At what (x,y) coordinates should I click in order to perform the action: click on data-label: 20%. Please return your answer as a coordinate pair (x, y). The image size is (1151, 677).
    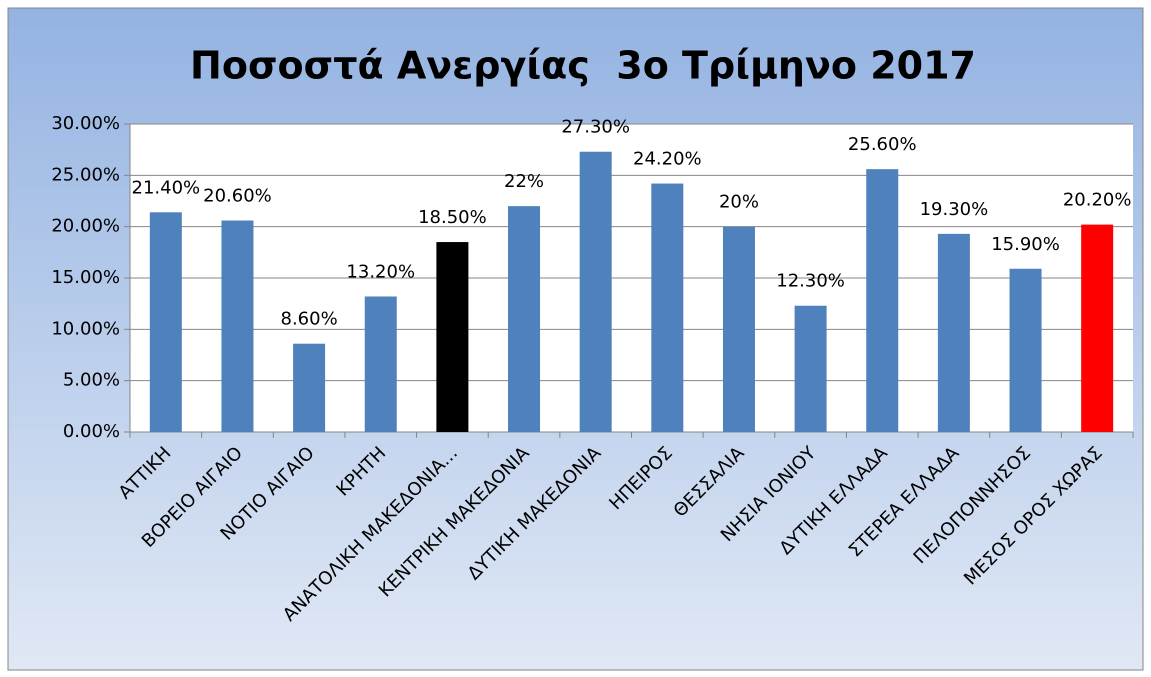
    Looking at the image, I should click on (739, 202).